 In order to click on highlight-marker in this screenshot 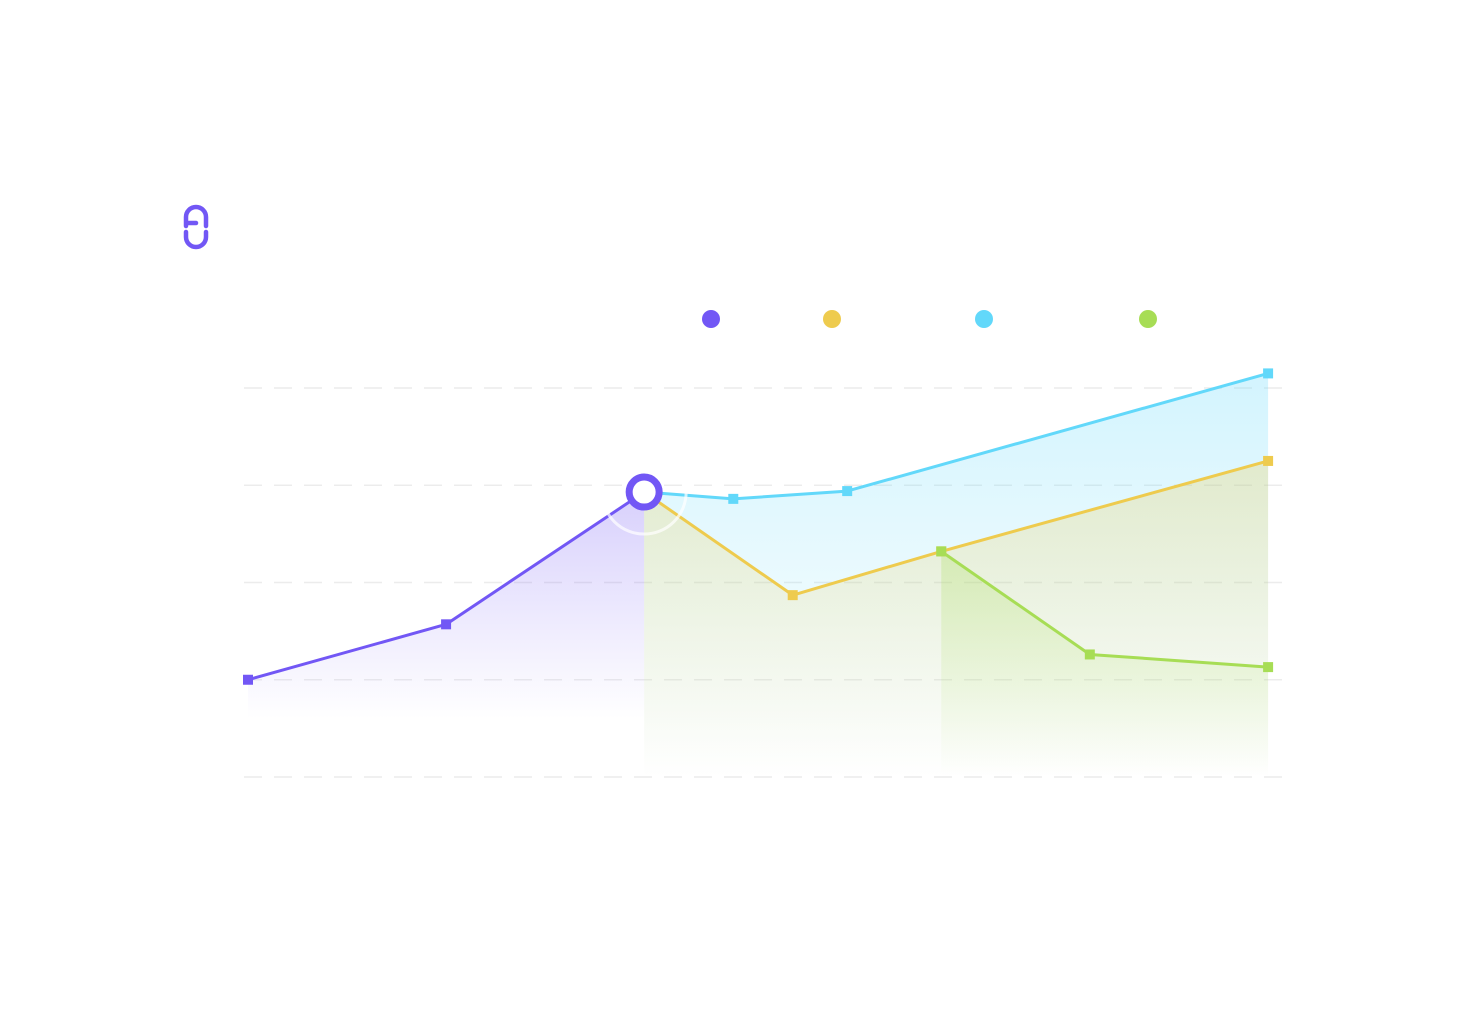, I will do `click(644, 492)`.